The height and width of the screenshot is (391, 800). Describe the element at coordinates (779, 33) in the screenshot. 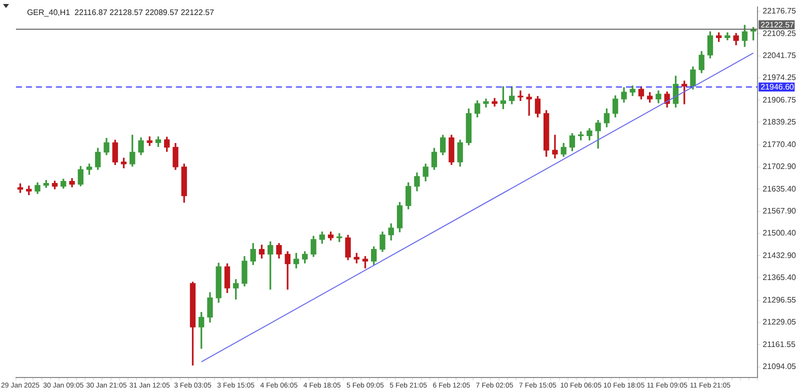

I see `y-tick-label: 22109.25` at that location.